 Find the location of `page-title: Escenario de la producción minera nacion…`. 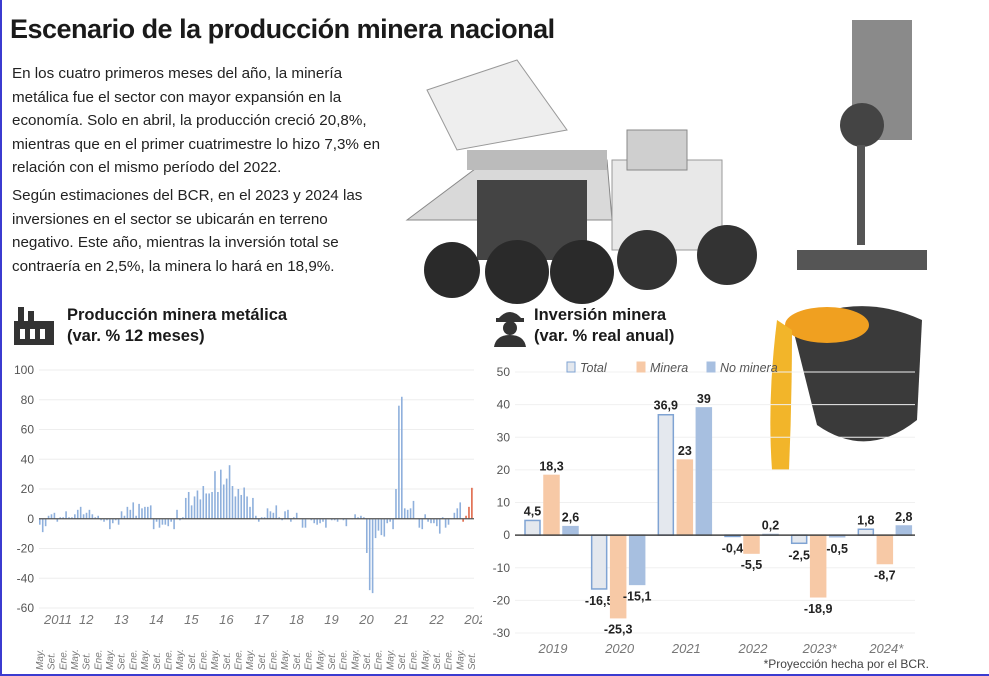

page-title: Escenario de la producción minera nacion… is located at coordinates (282, 29).